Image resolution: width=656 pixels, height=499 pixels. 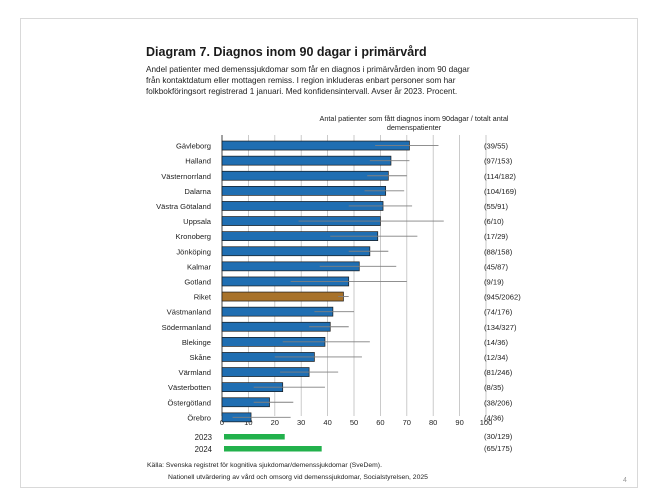 What do you see at coordinates (195, 372) in the screenshot?
I see `category-label: Värmland` at bounding box center [195, 372].